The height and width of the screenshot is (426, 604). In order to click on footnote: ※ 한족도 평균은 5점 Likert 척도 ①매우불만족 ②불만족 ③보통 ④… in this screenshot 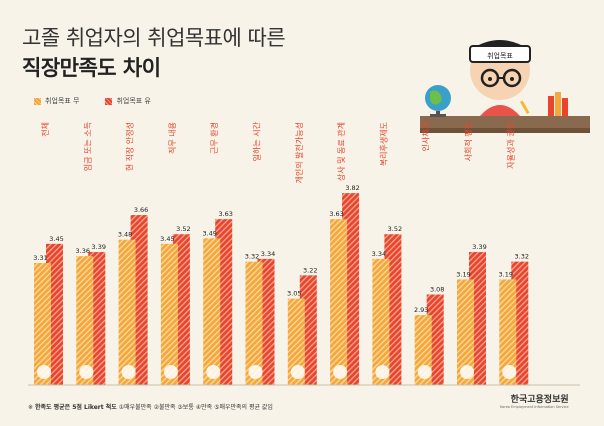, I will do `click(150, 407)`.